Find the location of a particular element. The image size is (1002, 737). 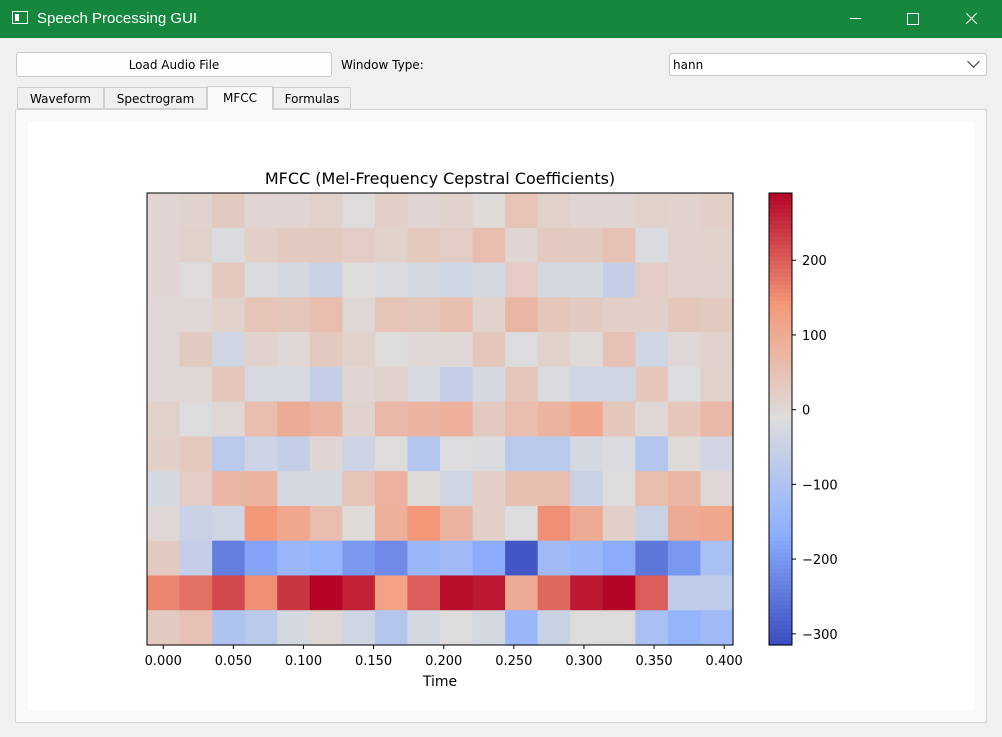

x-tick-label: 0.350 is located at coordinates (653, 661).